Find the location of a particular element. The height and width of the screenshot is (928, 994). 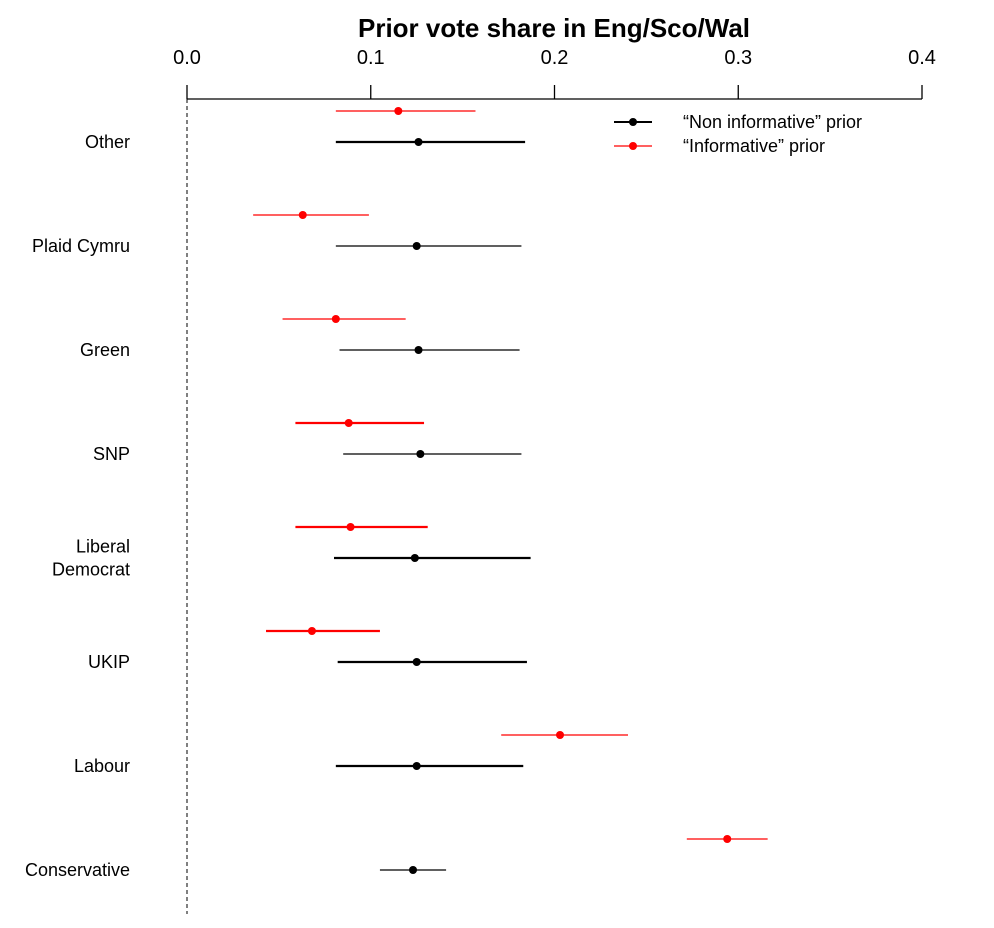

category-label: Conservative is located at coordinates (77, 870).